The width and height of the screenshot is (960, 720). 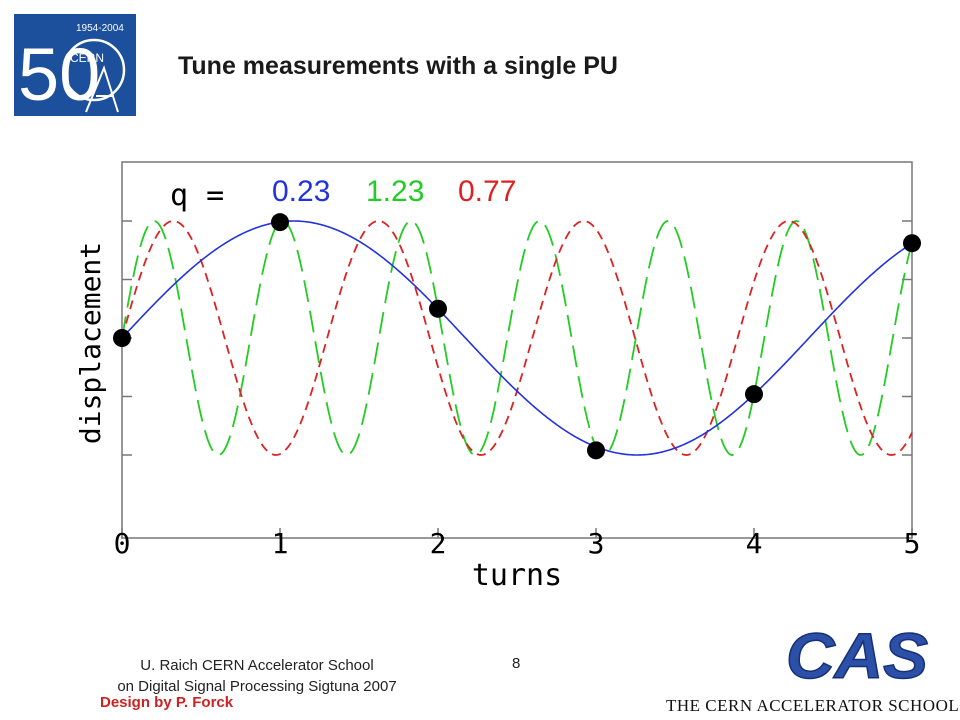 What do you see at coordinates (438, 543) in the screenshot?
I see `x-tick-label-2: 2` at bounding box center [438, 543].